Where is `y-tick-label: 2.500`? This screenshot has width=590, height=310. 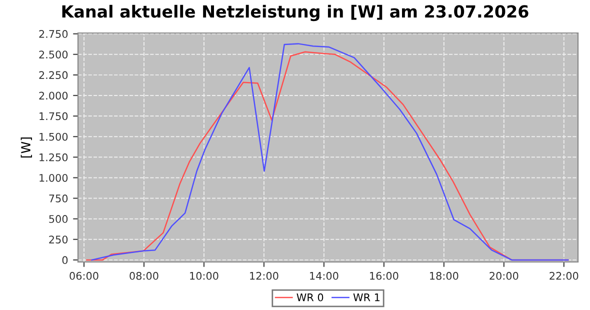 y-tick-label: 2.500 is located at coordinates (53, 54).